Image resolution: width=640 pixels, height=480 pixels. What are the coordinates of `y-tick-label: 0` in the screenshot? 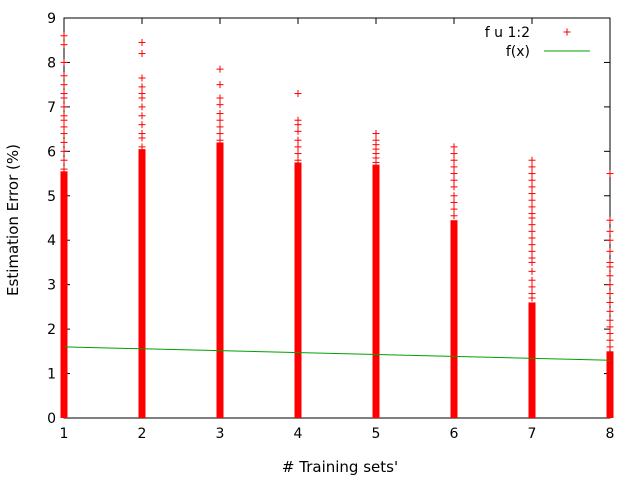 It's located at (51, 419).